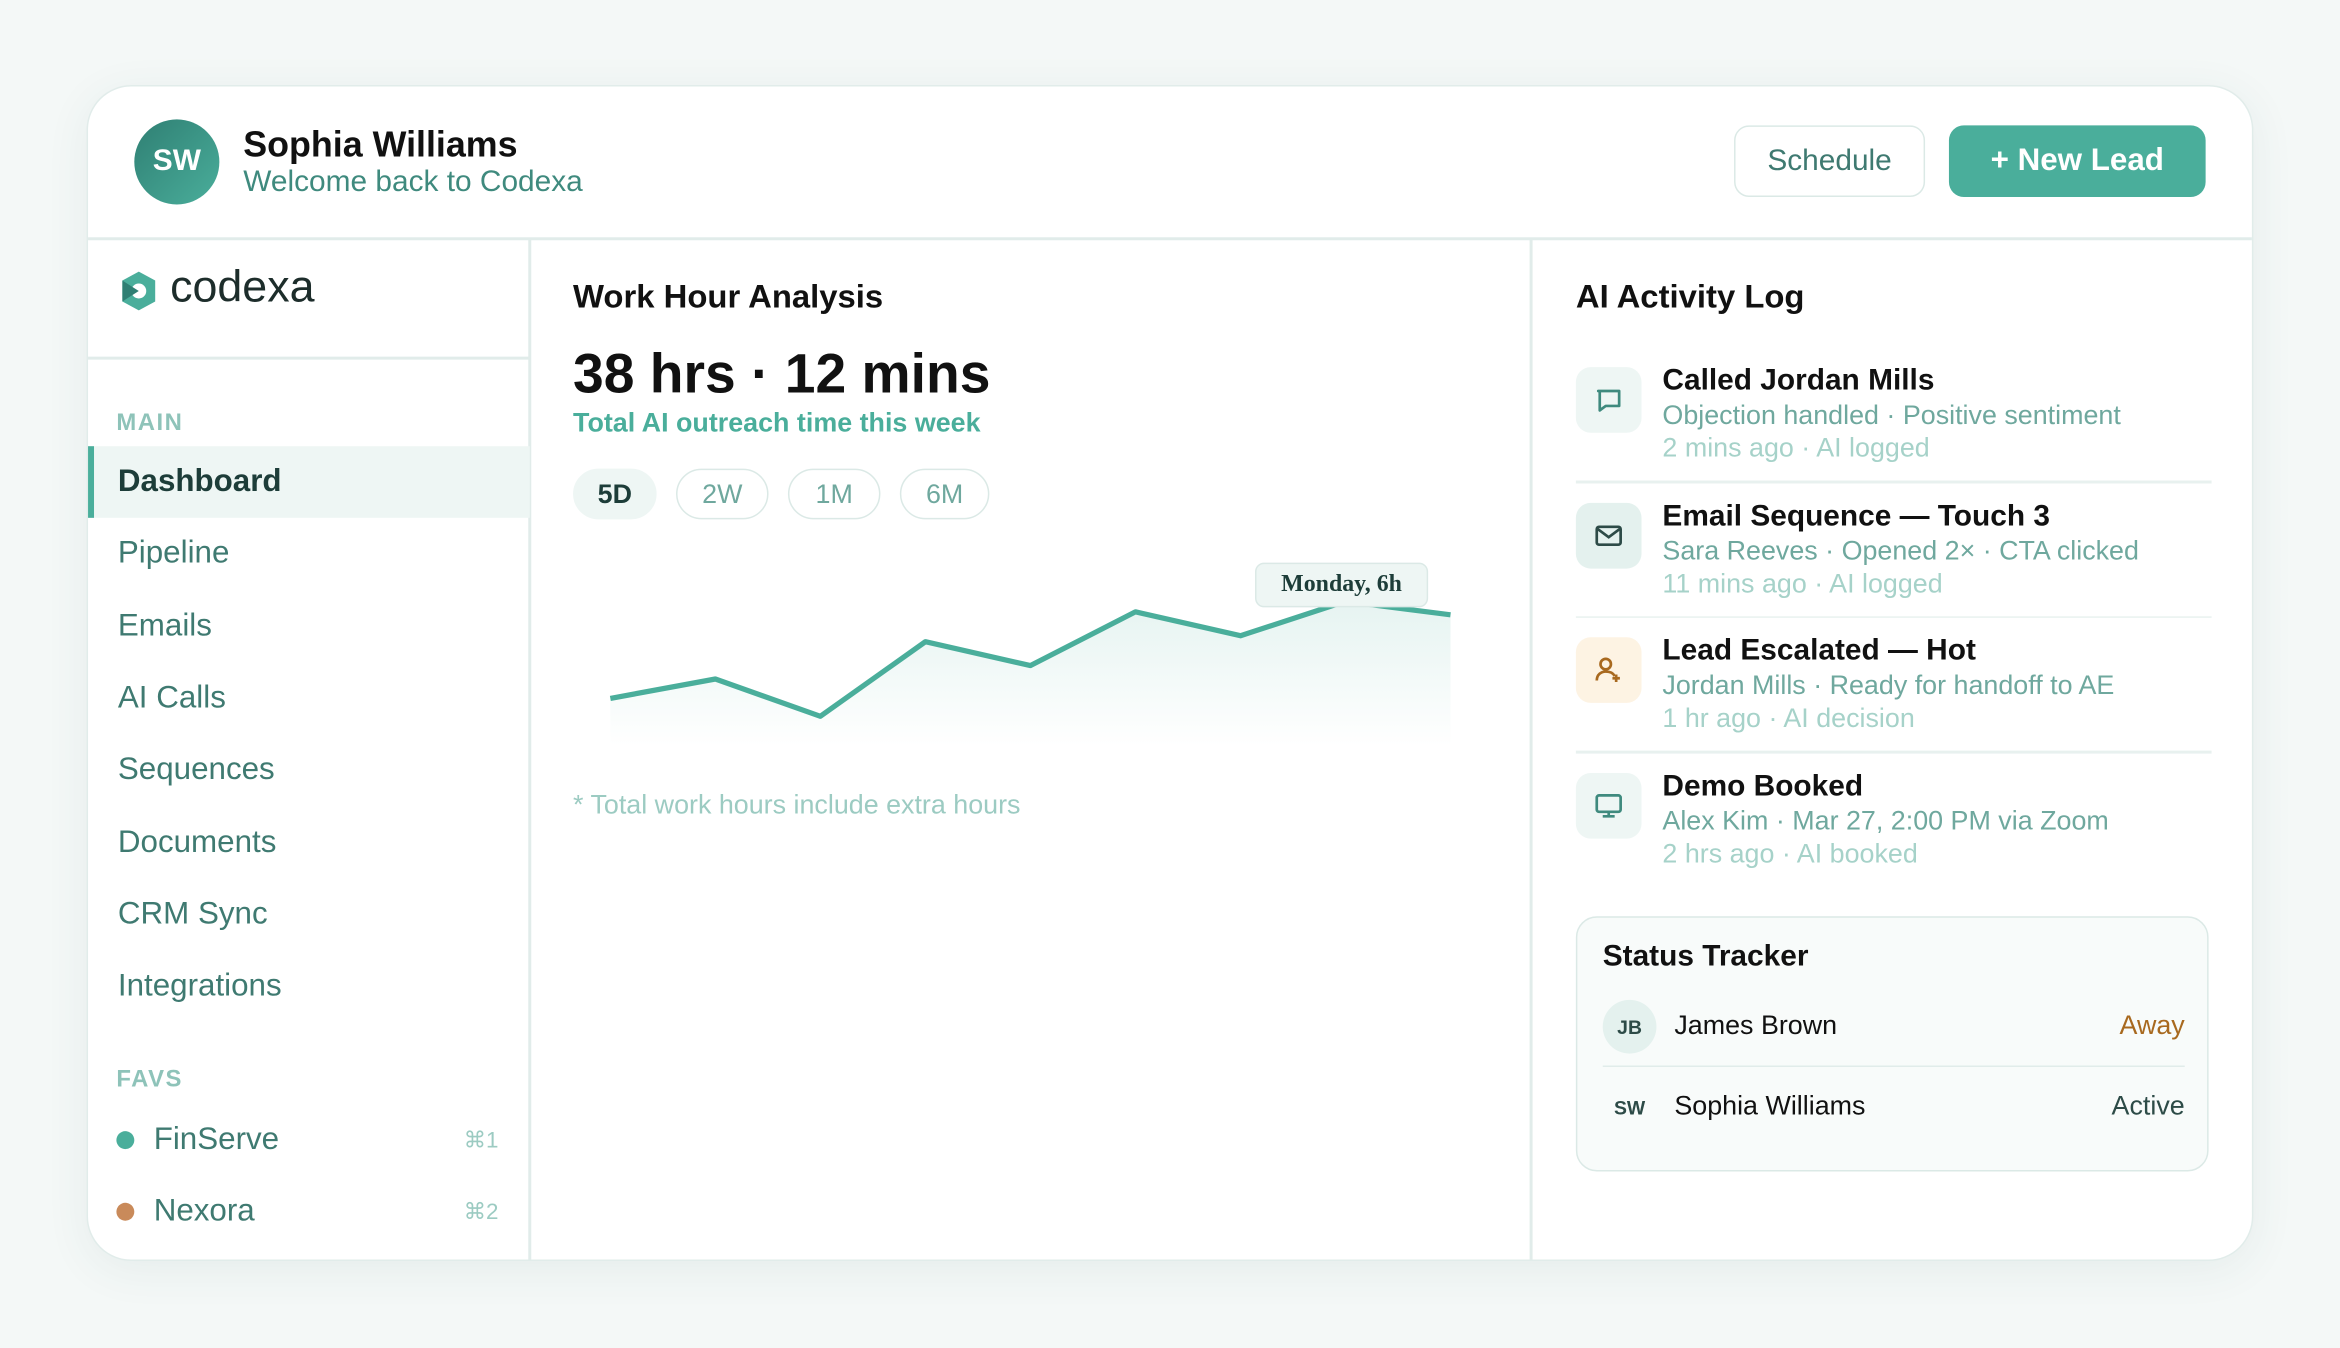 The image size is (2340, 1348). Describe the element at coordinates (1770, 1105) in the screenshot. I see `person-name: Sophia Williams` at that location.